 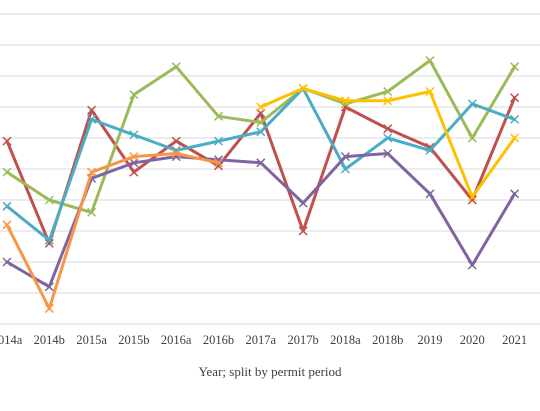 What do you see at coordinates (218, 340) in the screenshot?
I see `x-tick-label: 2016b` at bounding box center [218, 340].